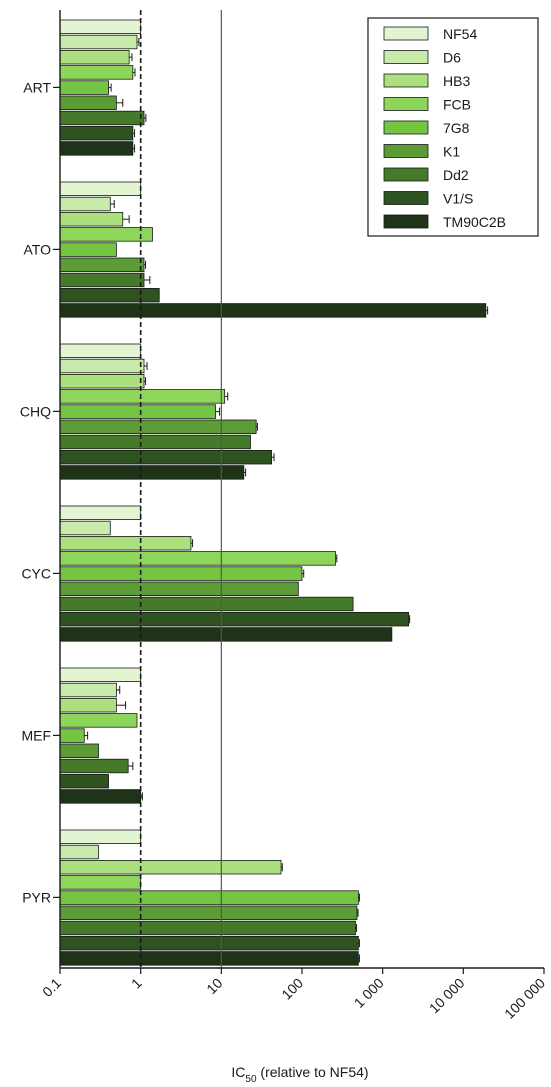  Describe the element at coordinates (38, 249) in the screenshot. I see `y-tick-label-ato: ATO` at that location.